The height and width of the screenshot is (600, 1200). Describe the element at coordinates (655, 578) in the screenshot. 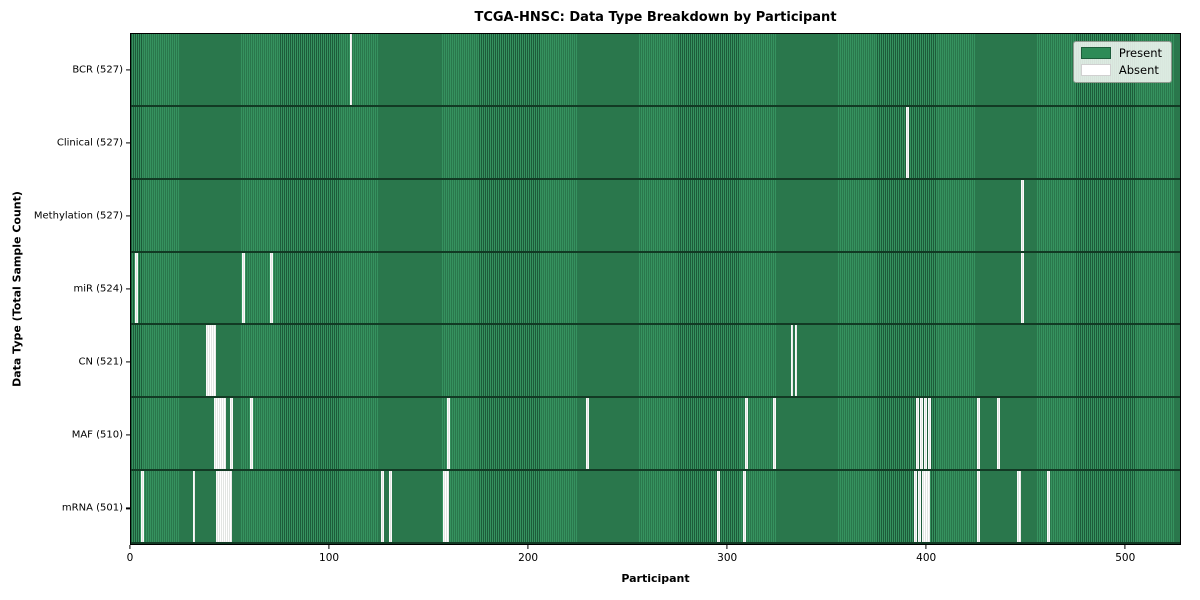

I see `x-axis-title: Participant` at that location.